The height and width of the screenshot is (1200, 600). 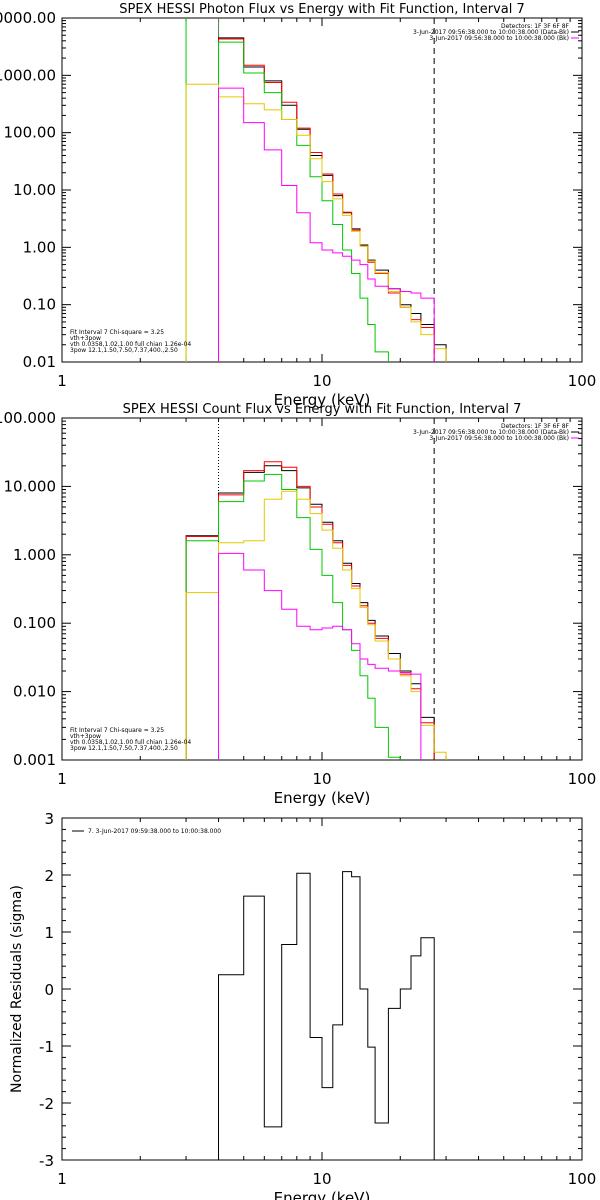 I want to click on y-axis-label: Normalized Residuals (sigma), so click(x=17, y=989).